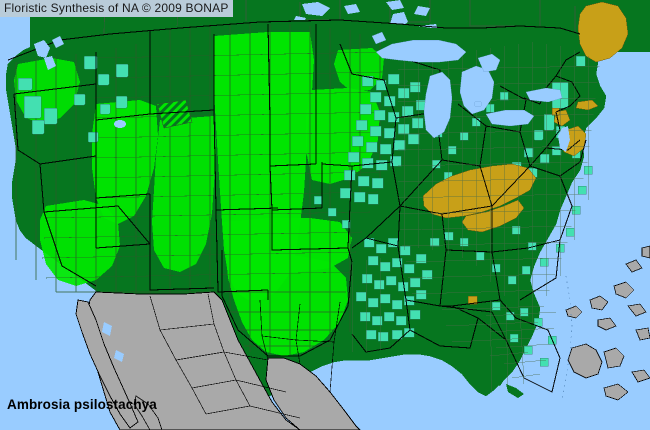 The image size is (650, 430). What do you see at coordinates (467, 85) in the screenshot?
I see `great-lakes` at bounding box center [467, 85].